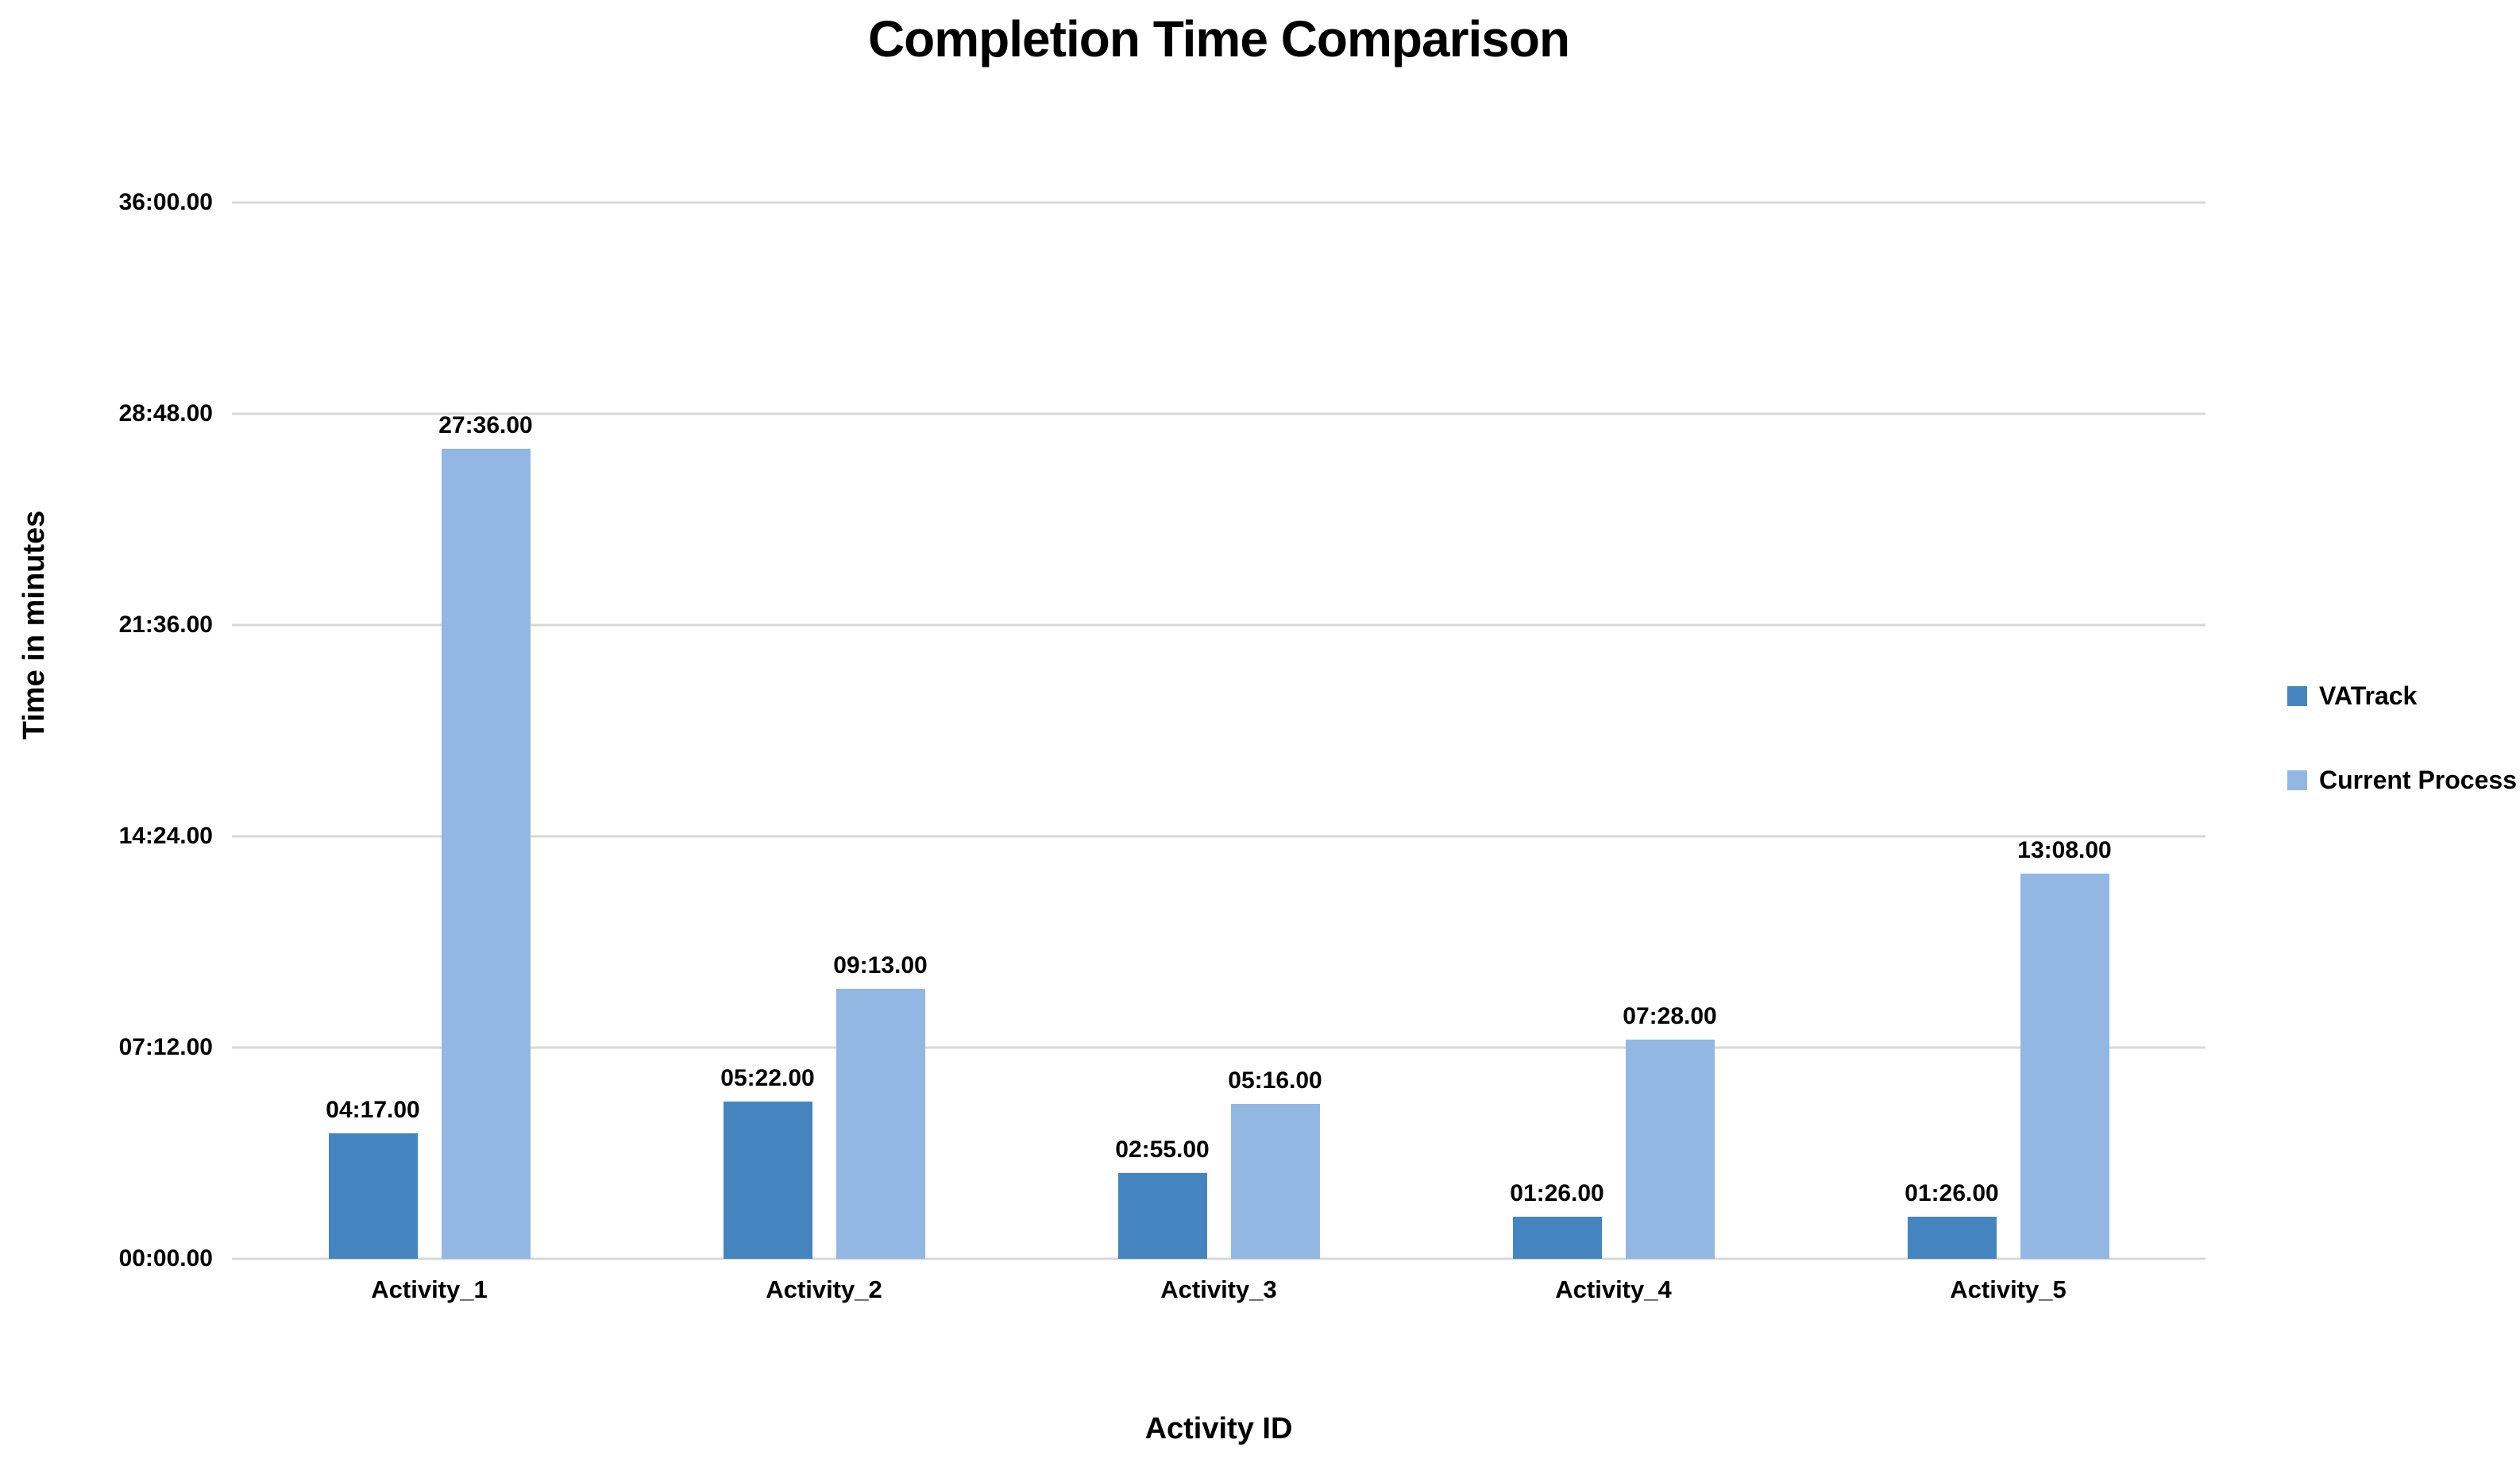 This screenshot has height=1478, width=2520. What do you see at coordinates (767, 1162) in the screenshot?
I see `bar-vatrack-activity_2: 05:22.00` at bounding box center [767, 1162].